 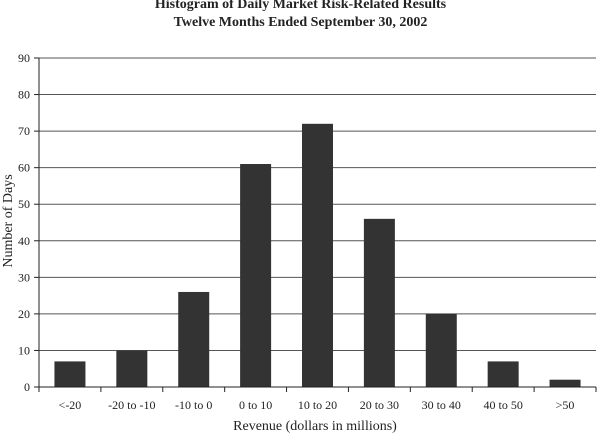 What do you see at coordinates (379, 405) in the screenshot?
I see `x-tick-label: 20 to 30` at bounding box center [379, 405].